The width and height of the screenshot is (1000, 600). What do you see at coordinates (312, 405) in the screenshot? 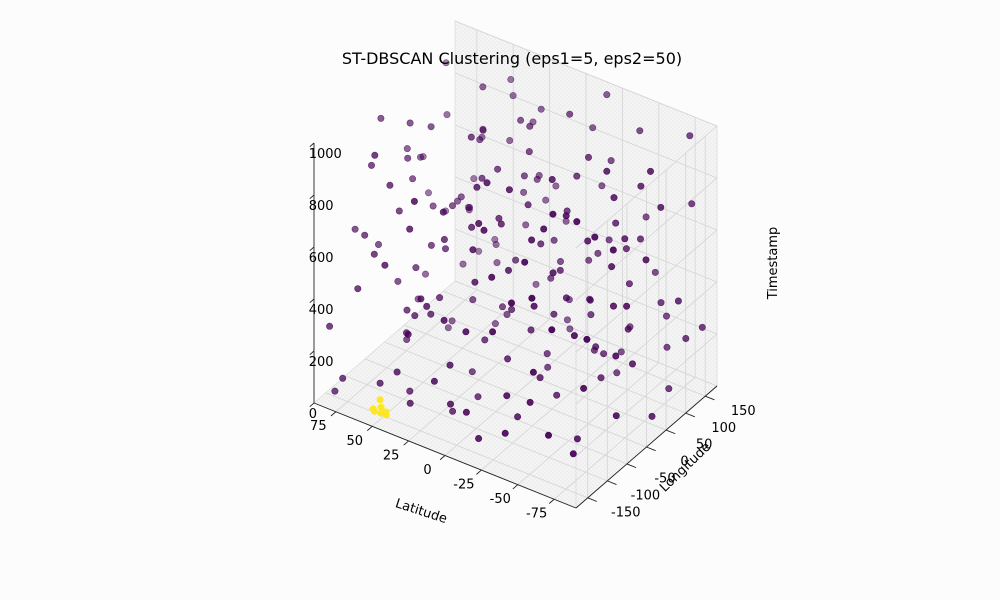
I see `z-tick-mark` at bounding box center [312, 405].